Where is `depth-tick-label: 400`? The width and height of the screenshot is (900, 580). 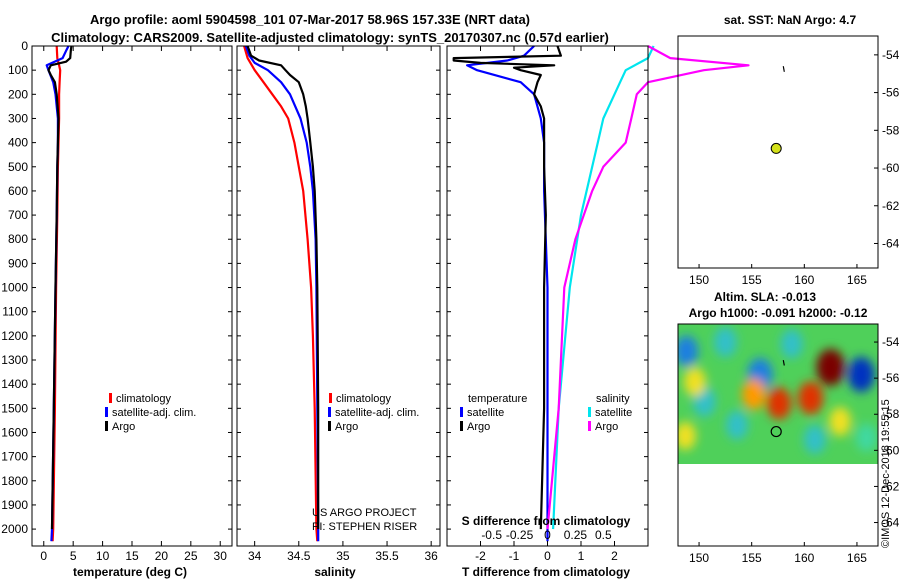 depth-tick-label: 400 is located at coordinates (18, 143).